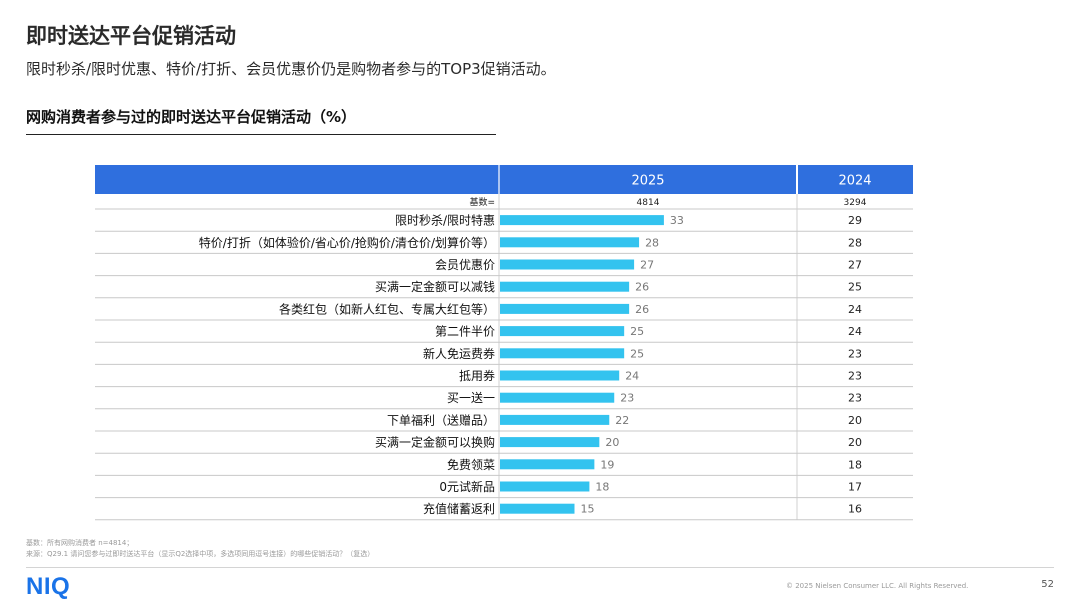 Image resolution: width=1080 pixels, height=608 pixels. Describe the element at coordinates (677, 220) in the screenshot. I see `data-label-2025: 33` at that location.